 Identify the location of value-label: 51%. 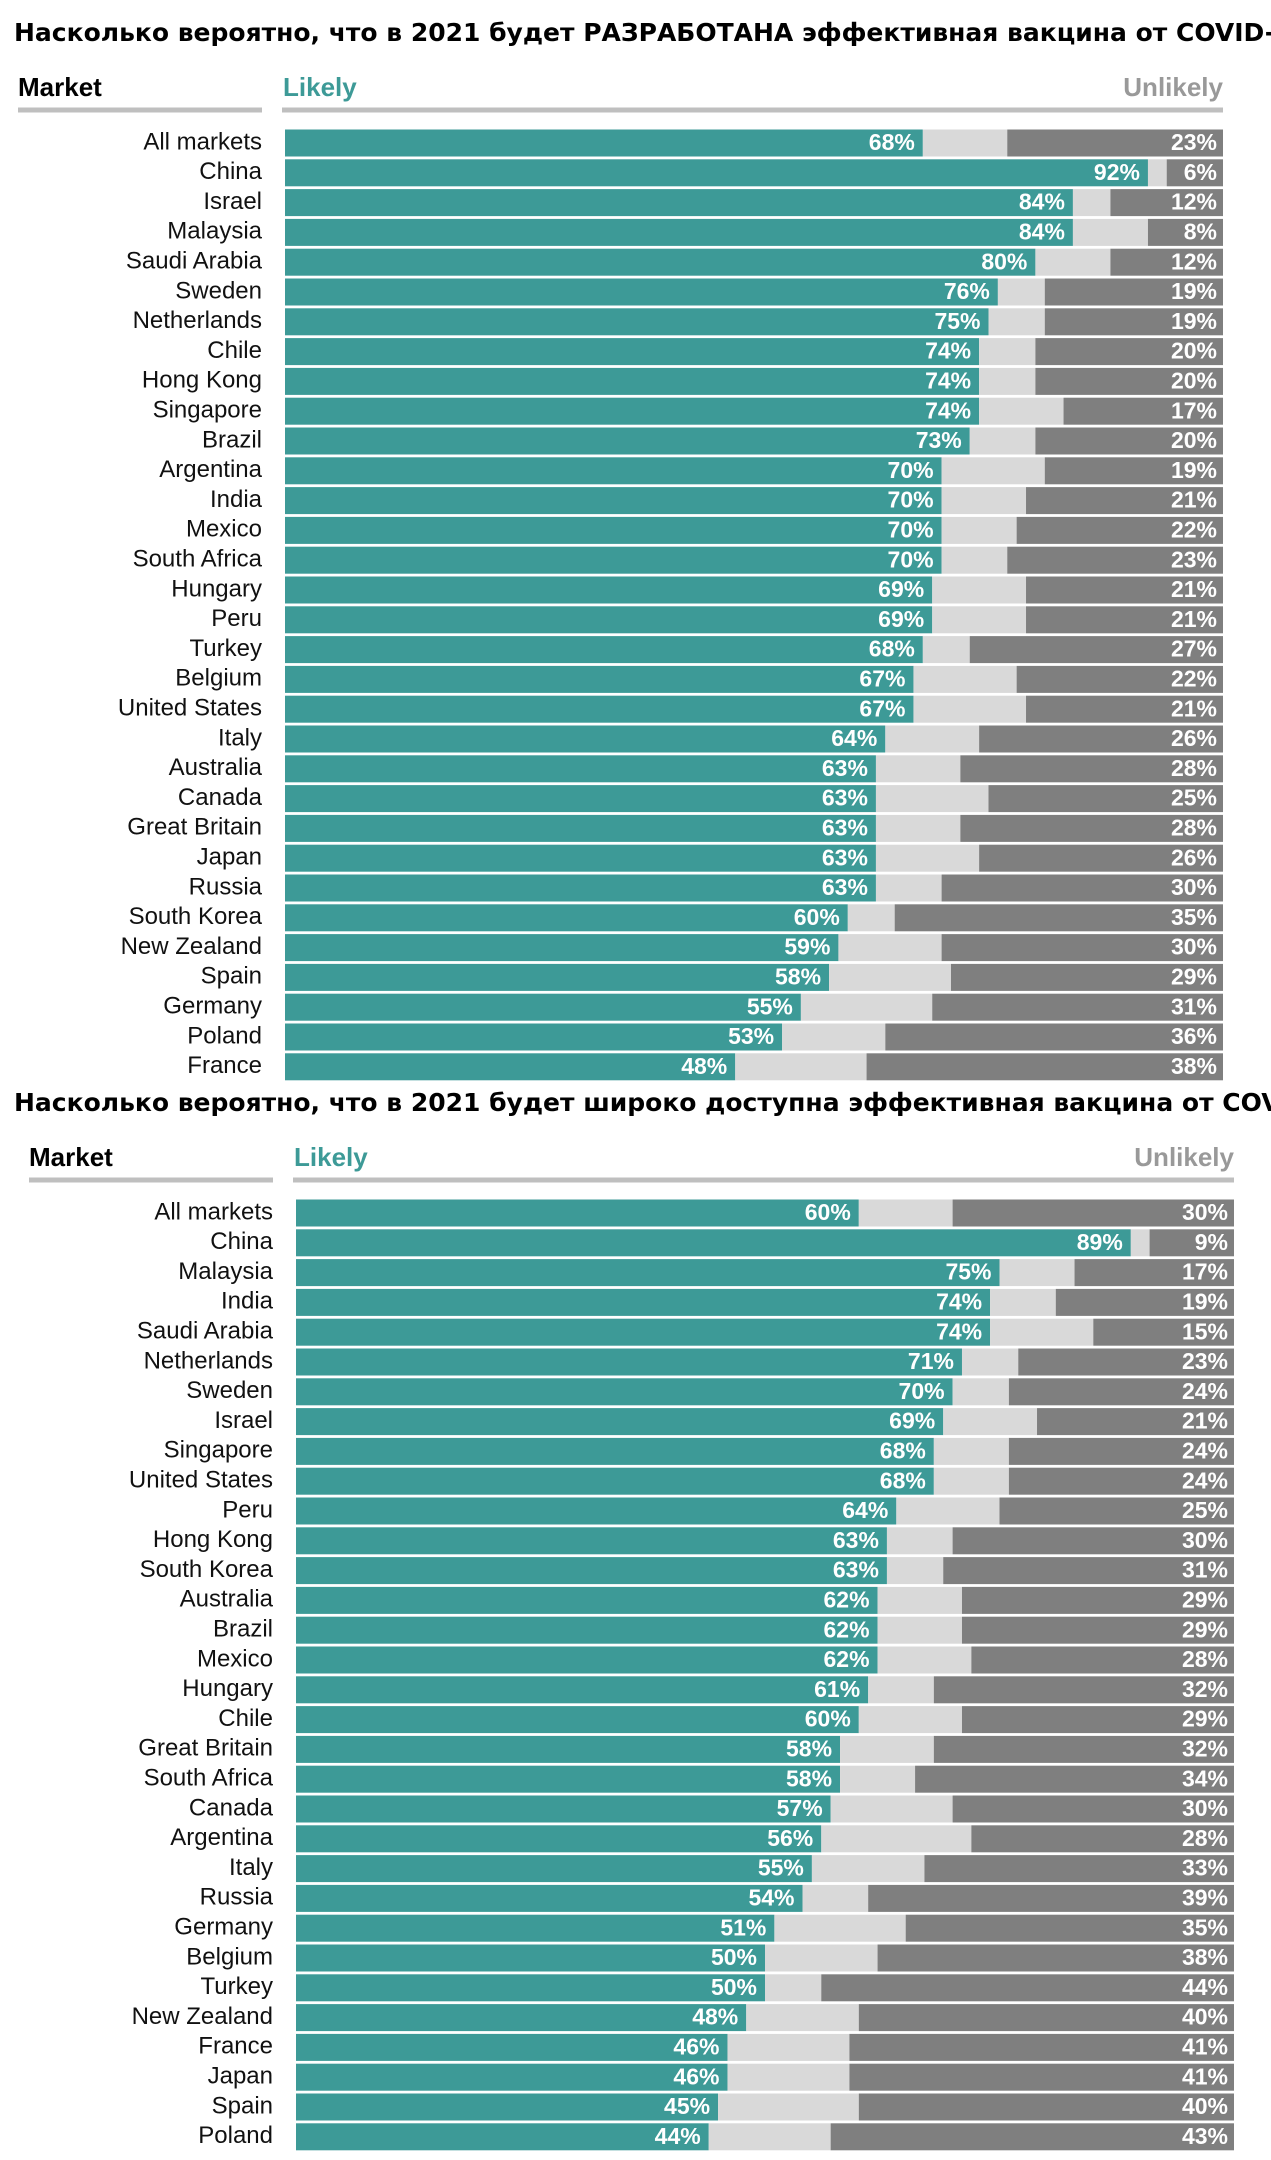
(743, 1927).